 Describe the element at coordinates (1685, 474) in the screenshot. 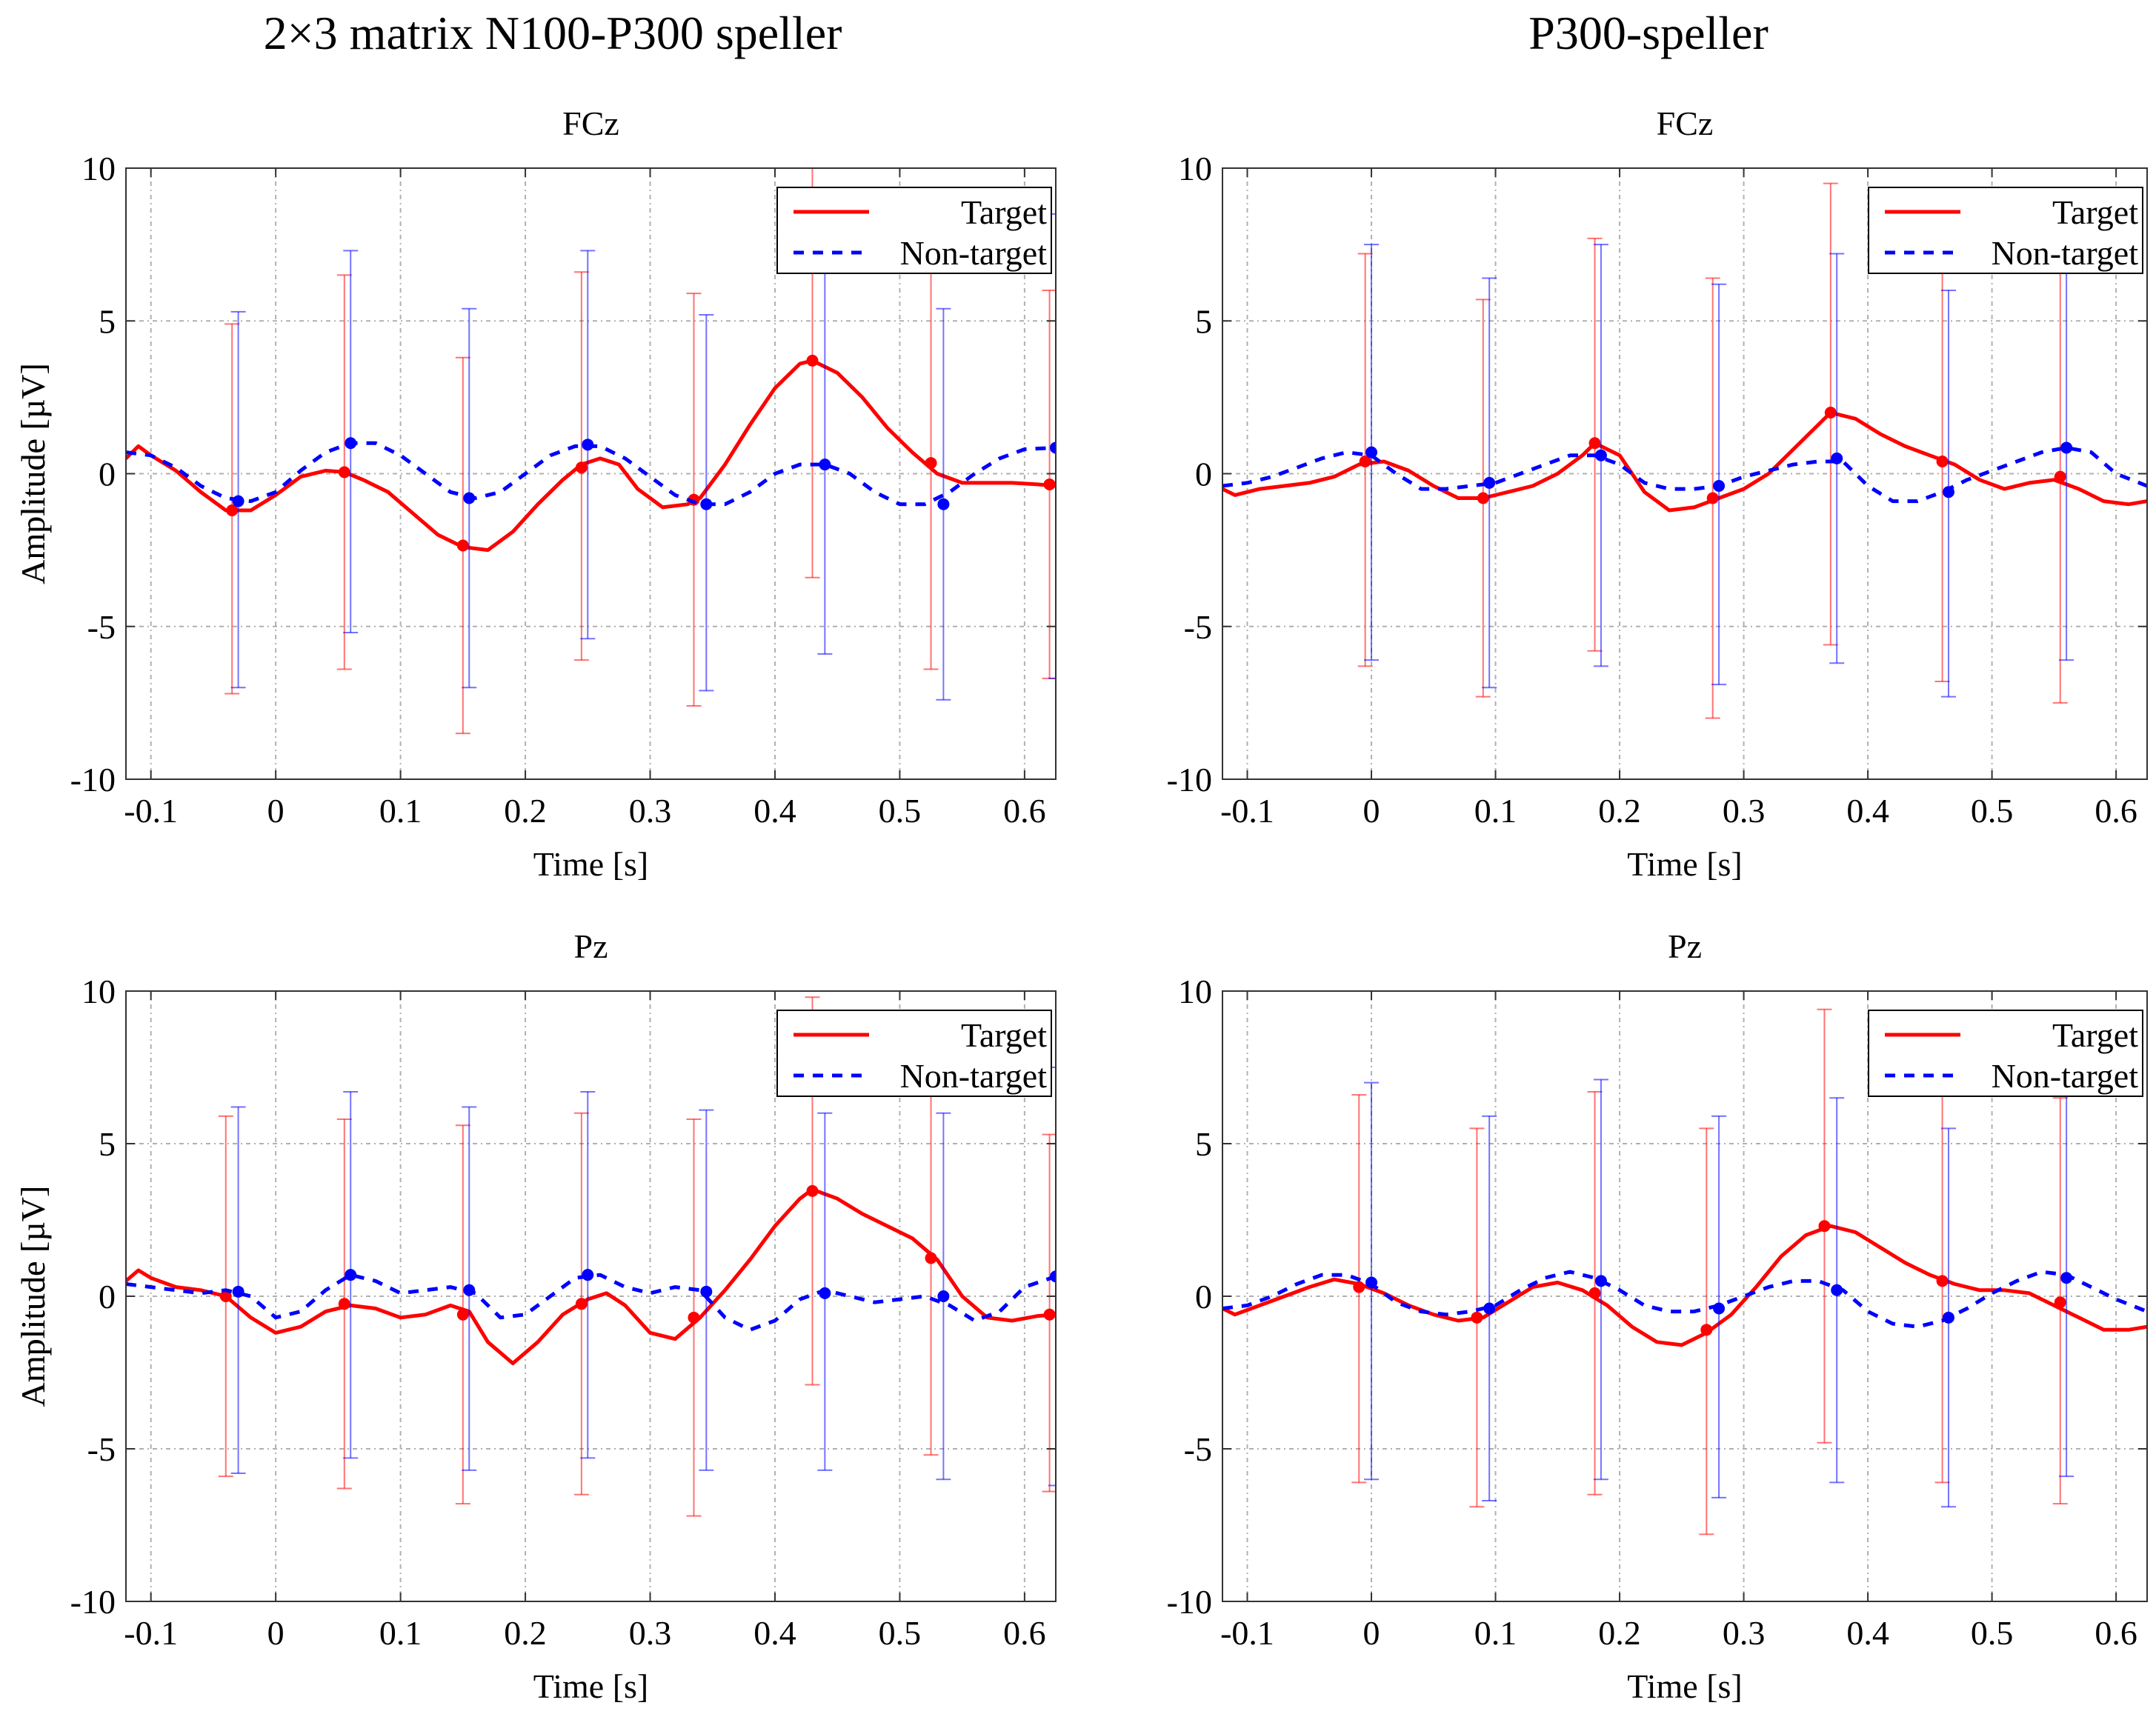

I see `nontarget-series-line` at that location.